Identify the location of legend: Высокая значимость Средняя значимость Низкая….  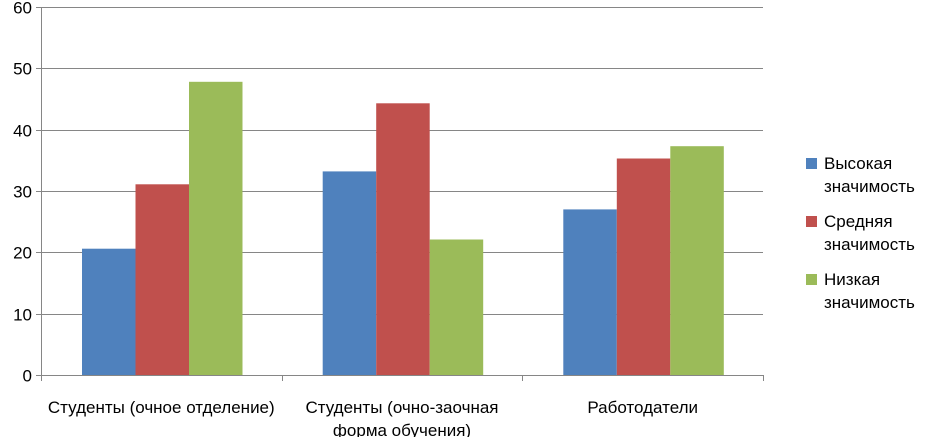
(860, 233).